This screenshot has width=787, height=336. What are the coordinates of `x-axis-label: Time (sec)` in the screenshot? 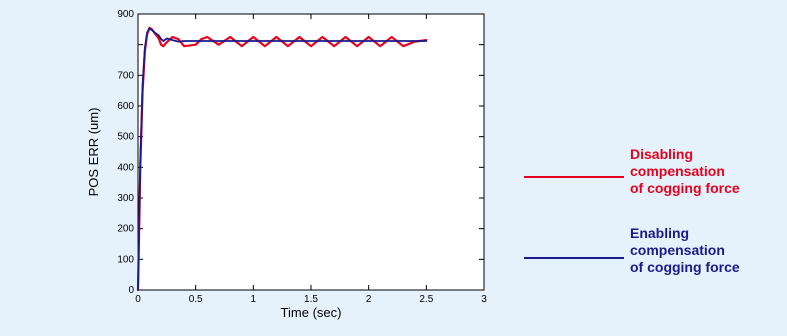 It's located at (311, 312).